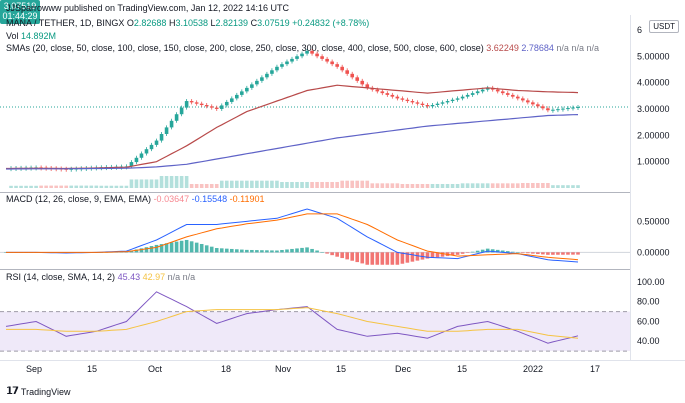 Image resolution: width=685 pixels, height=403 pixels. I want to click on macd-label: MACD (12, 26, close, 9, EMA, EMA), so click(79, 199).